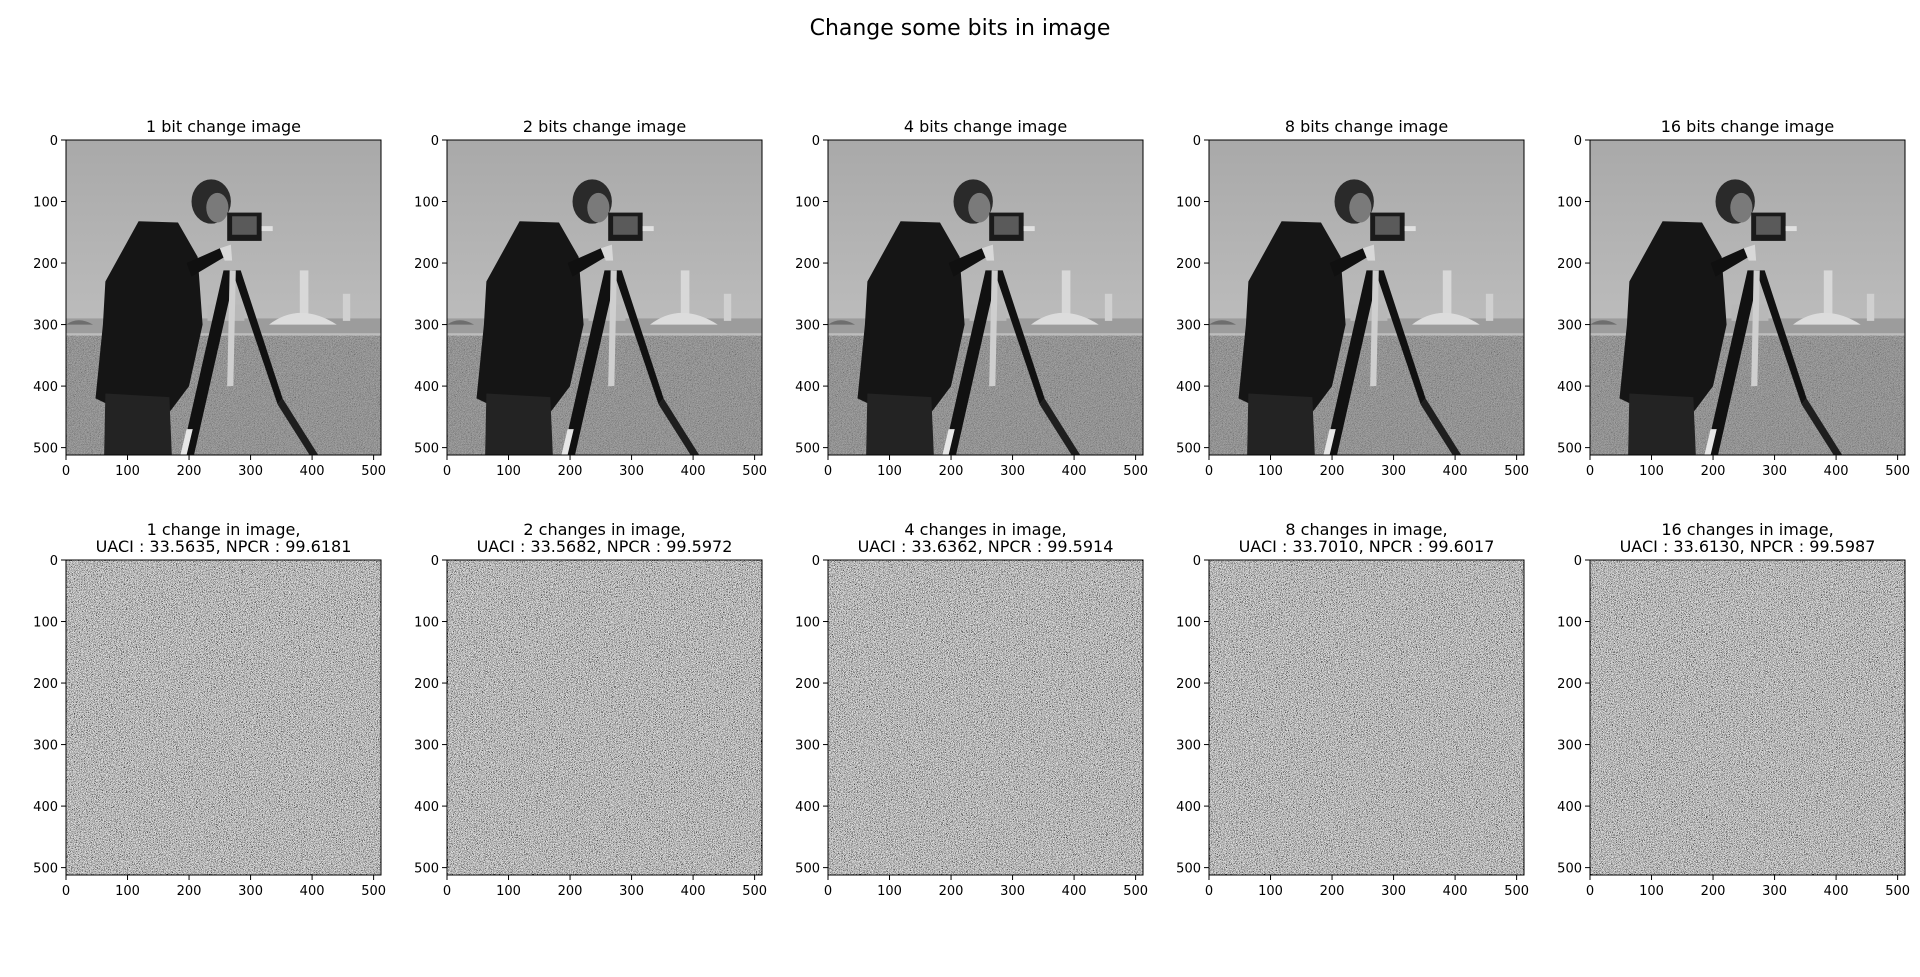 This screenshot has width=1920, height=977. I want to click on panel-title: 8 changes in image,, so click(1366, 529).